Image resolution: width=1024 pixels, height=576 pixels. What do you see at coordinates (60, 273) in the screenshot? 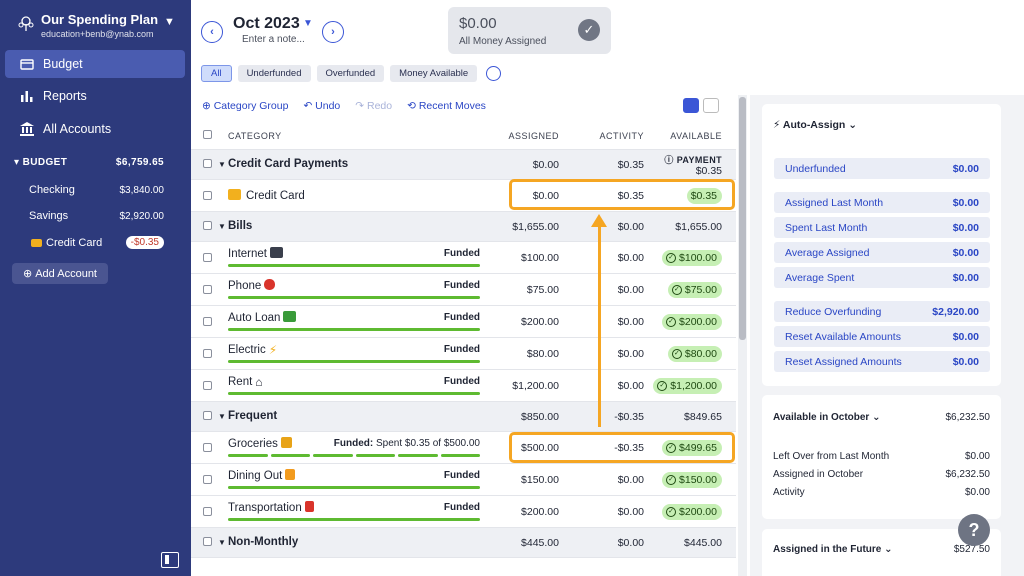
I see `add-account-button: ⊕ Add Account` at bounding box center [60, 273].